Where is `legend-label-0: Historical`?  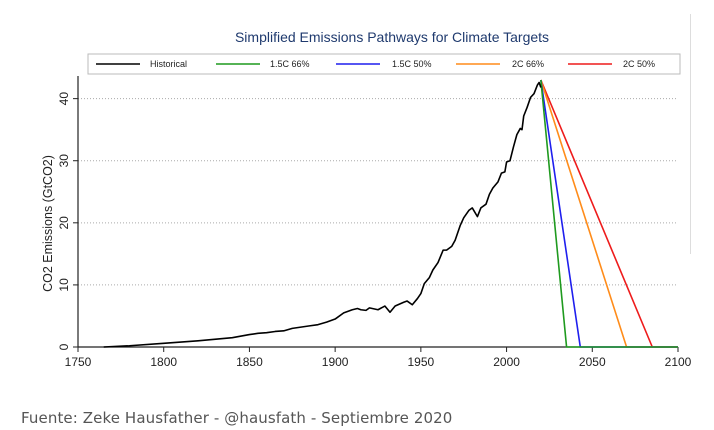
legend-label-0: Historical is located at coordinates (168, 64).